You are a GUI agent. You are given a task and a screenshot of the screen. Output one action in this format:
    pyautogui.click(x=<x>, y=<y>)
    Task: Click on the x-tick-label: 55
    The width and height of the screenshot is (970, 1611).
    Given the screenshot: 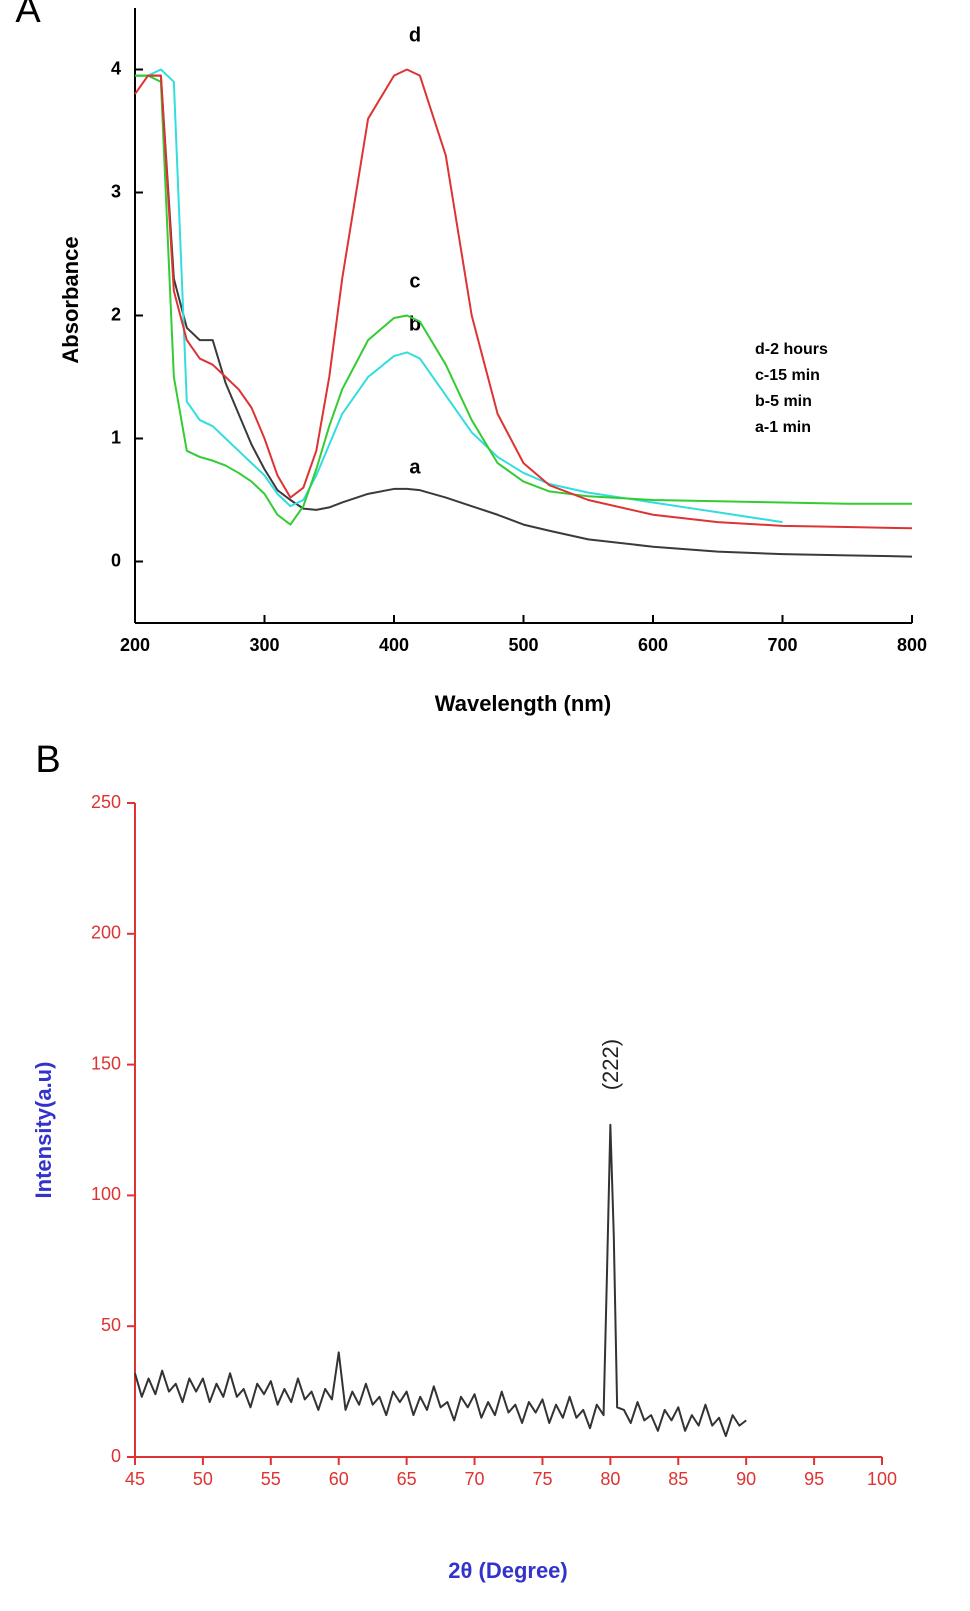 What is the action you would take?
    pyautogui.click(x=271, y=1479)
    